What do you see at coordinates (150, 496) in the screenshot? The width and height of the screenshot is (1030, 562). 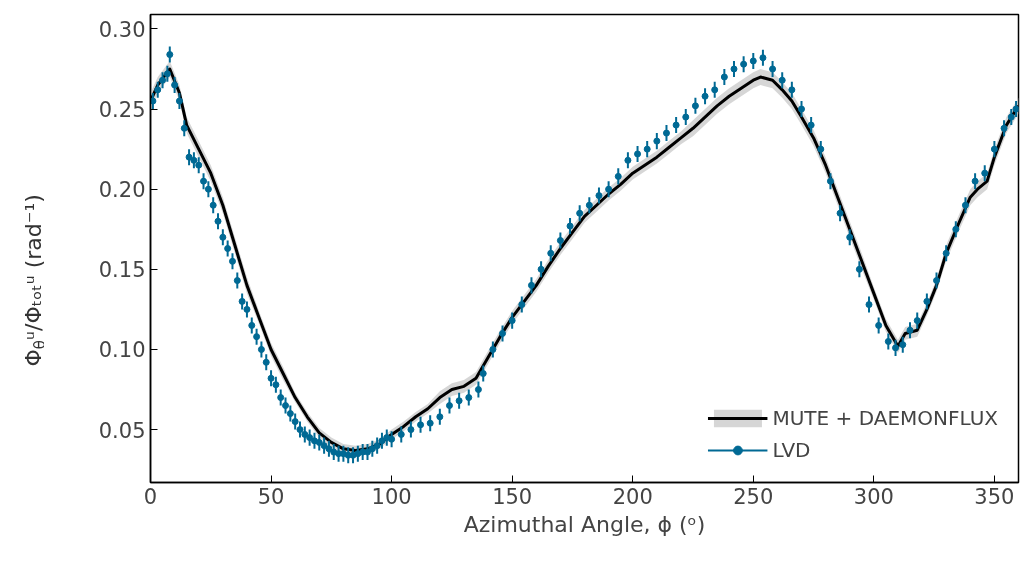 I see `x-tick-label: 0` at bounding box center [150, 496].